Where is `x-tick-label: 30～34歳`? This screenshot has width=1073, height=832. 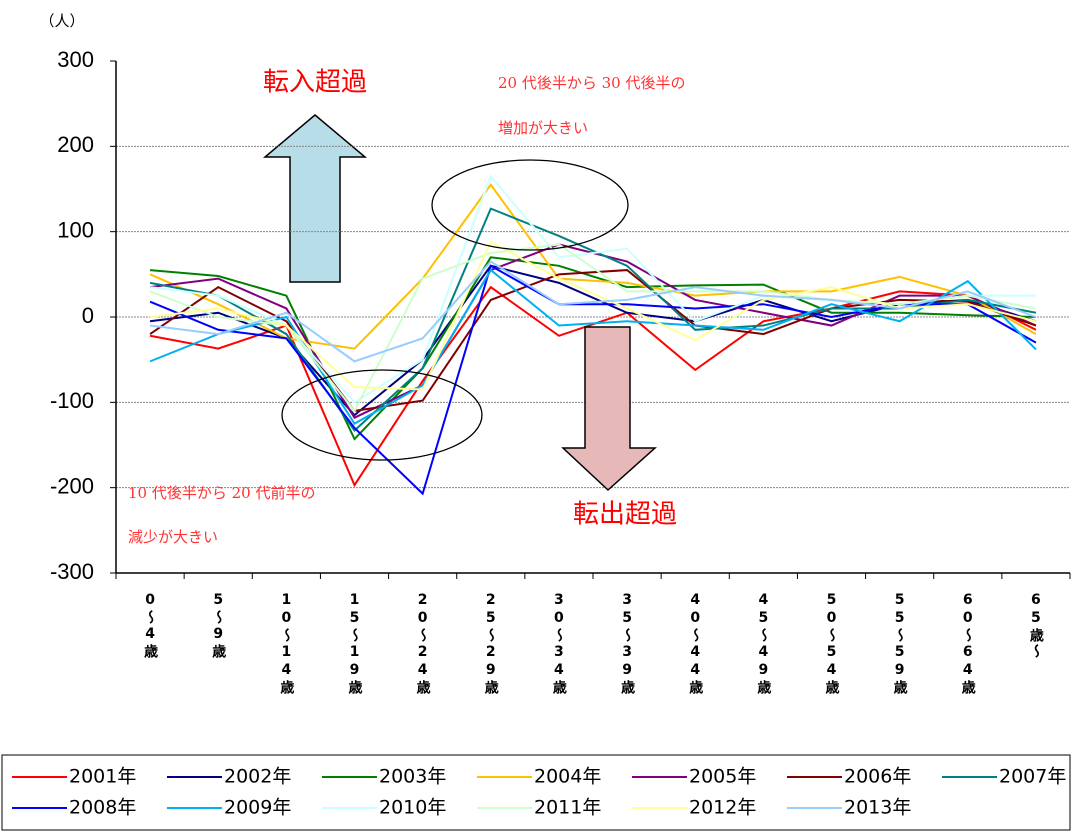
x-tick-label: 30～34歳 is located at coordinates (558, 644).